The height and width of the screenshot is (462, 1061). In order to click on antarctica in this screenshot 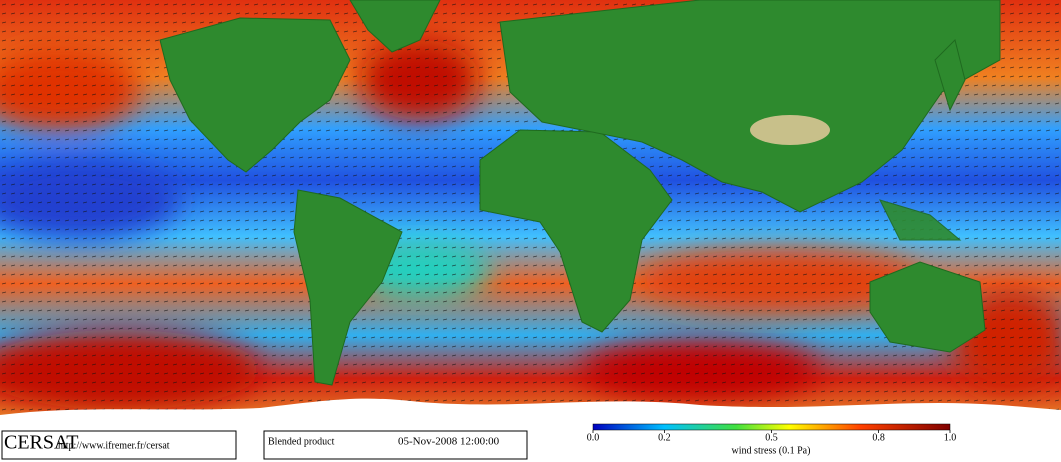, I will do `click(530, 414)`.